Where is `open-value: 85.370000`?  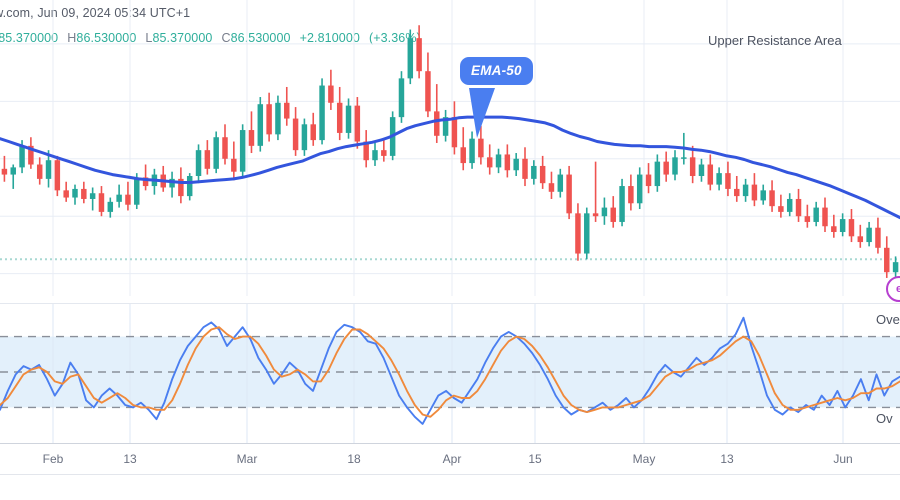 open-value: 85.370000 is located at coordinates (29, 38).